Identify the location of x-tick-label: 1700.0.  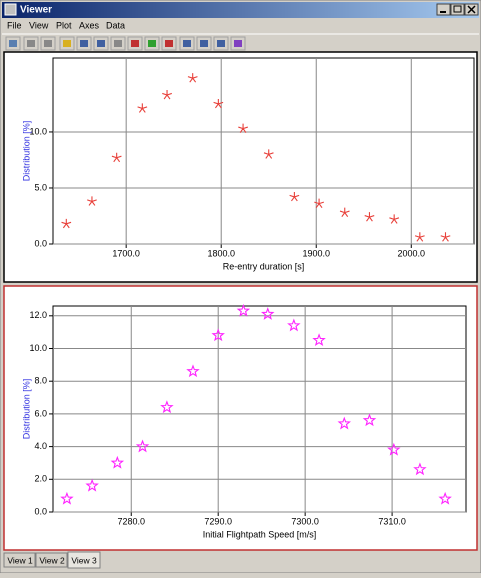
(126, 253).